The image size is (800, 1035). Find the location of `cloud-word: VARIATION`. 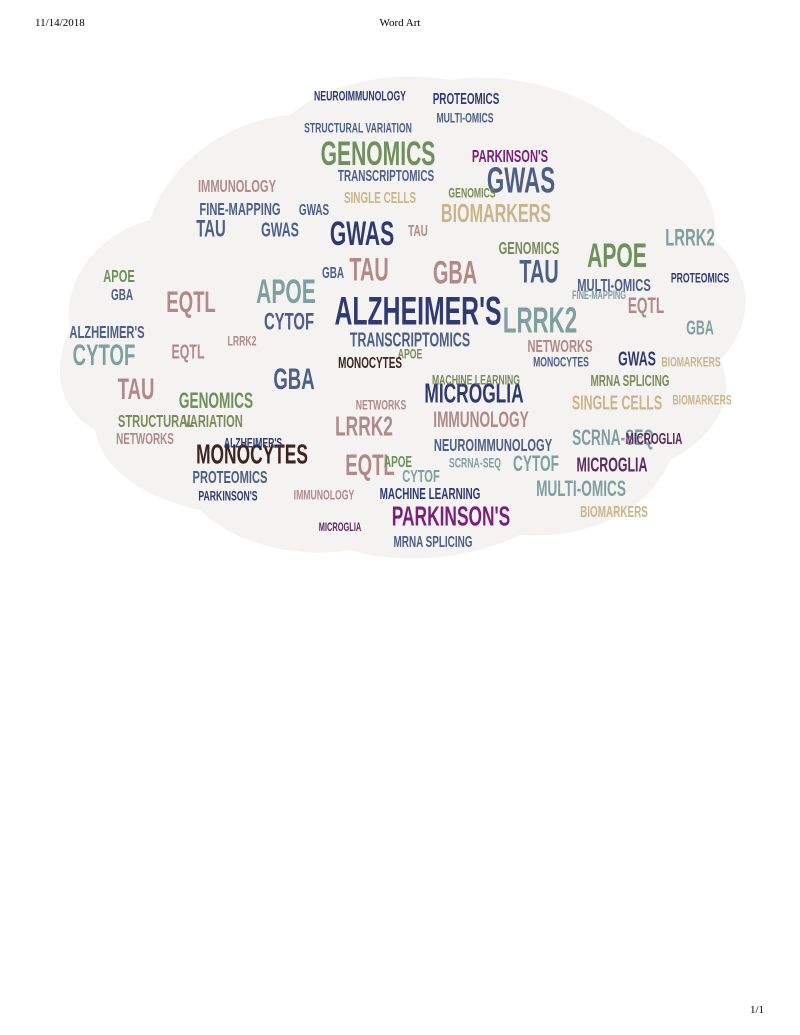

cloud-word: VARIATION is located at coordinates (213, 421).